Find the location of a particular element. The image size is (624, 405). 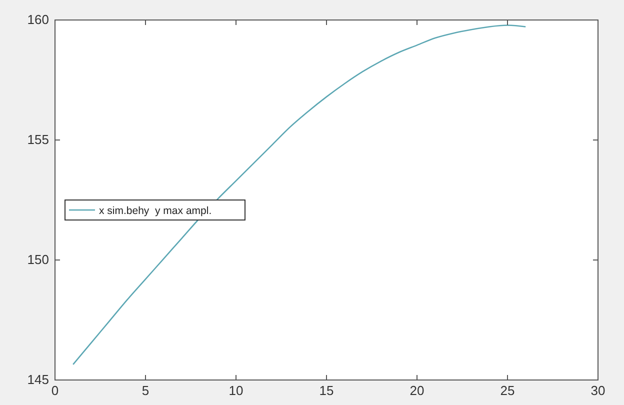

x-tick-label: 20 is located at coordinates (417, 390).